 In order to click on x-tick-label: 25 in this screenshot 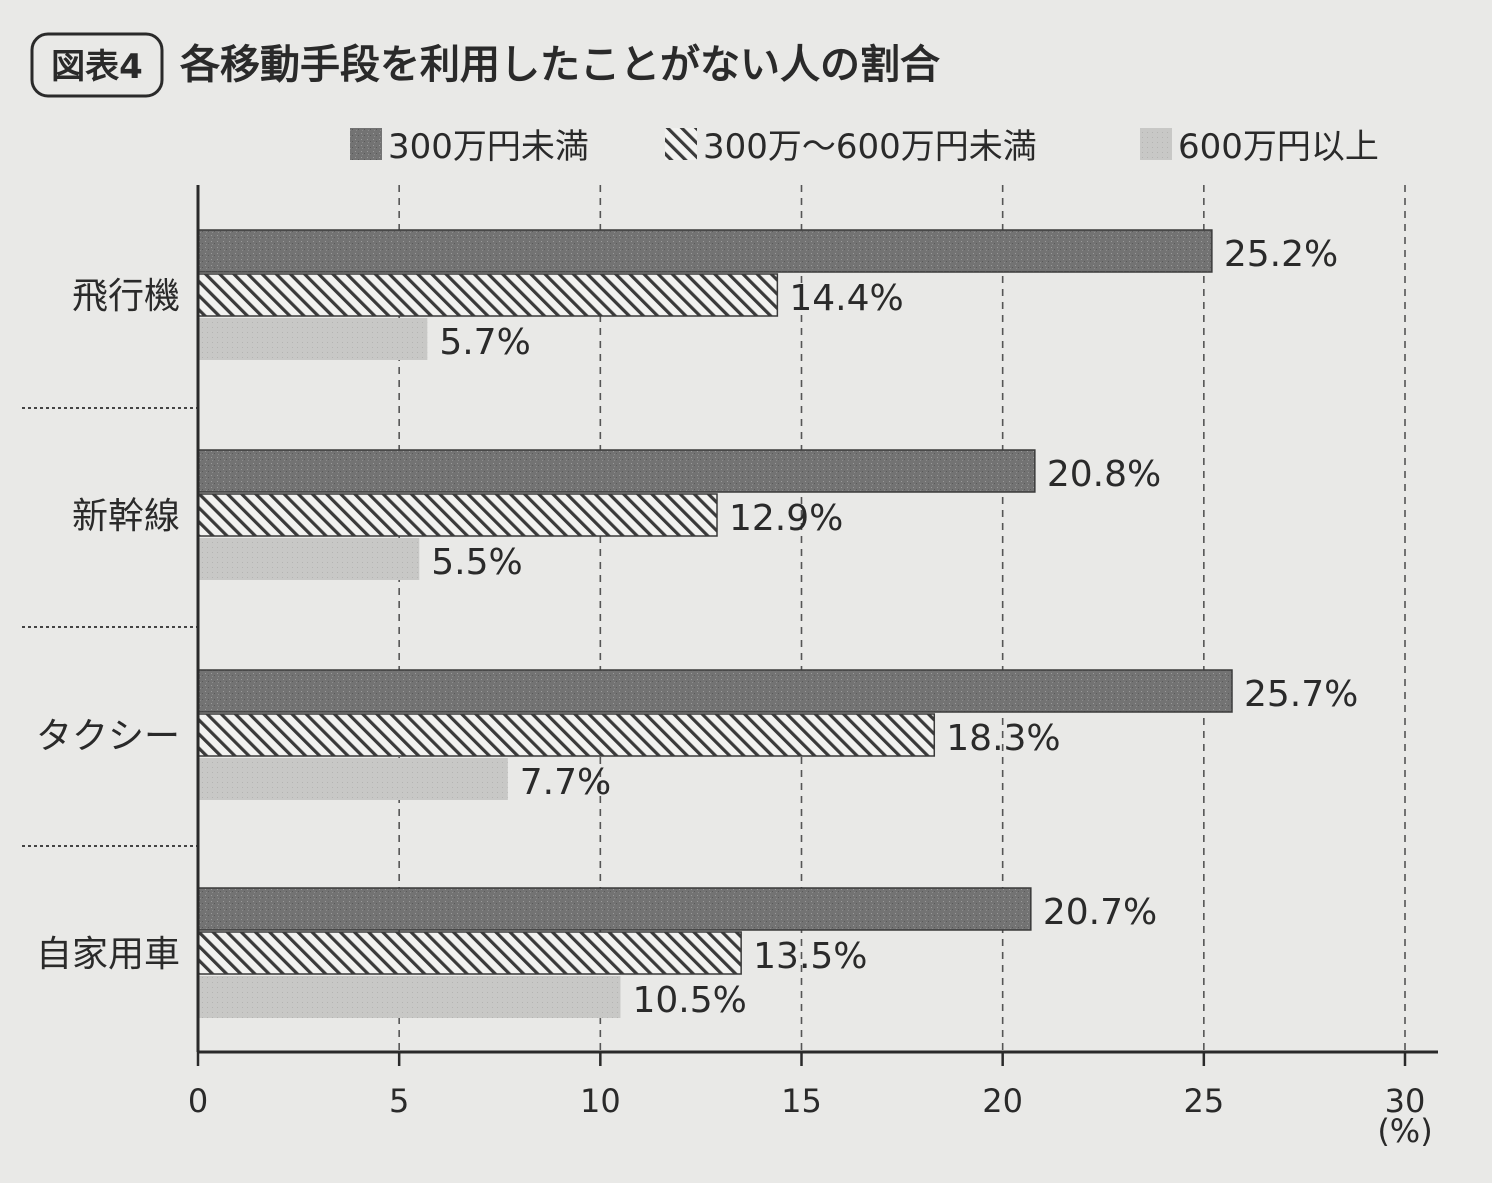, I will do `click(1203, 1101)`.